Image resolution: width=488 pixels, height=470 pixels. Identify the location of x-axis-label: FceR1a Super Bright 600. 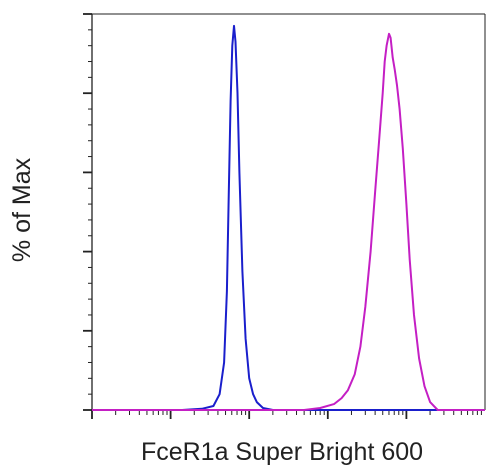
(282, 452).